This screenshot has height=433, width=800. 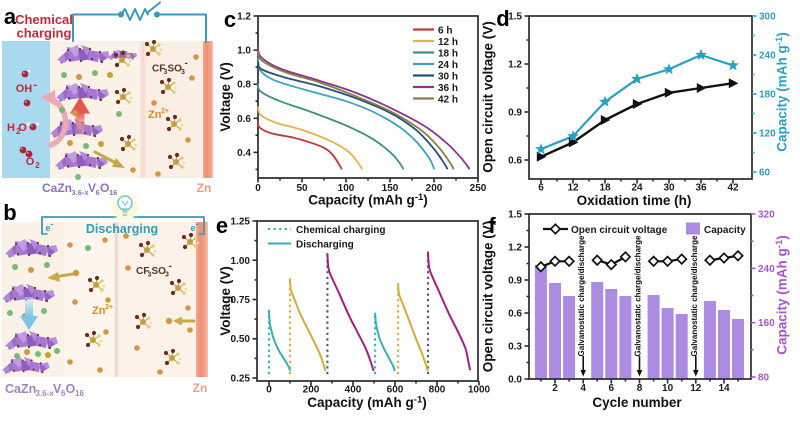 What do you see at coordinates (725, 230) in the screenshot?
I see `svg-text: Capacity` at bounding box center [725, 230].